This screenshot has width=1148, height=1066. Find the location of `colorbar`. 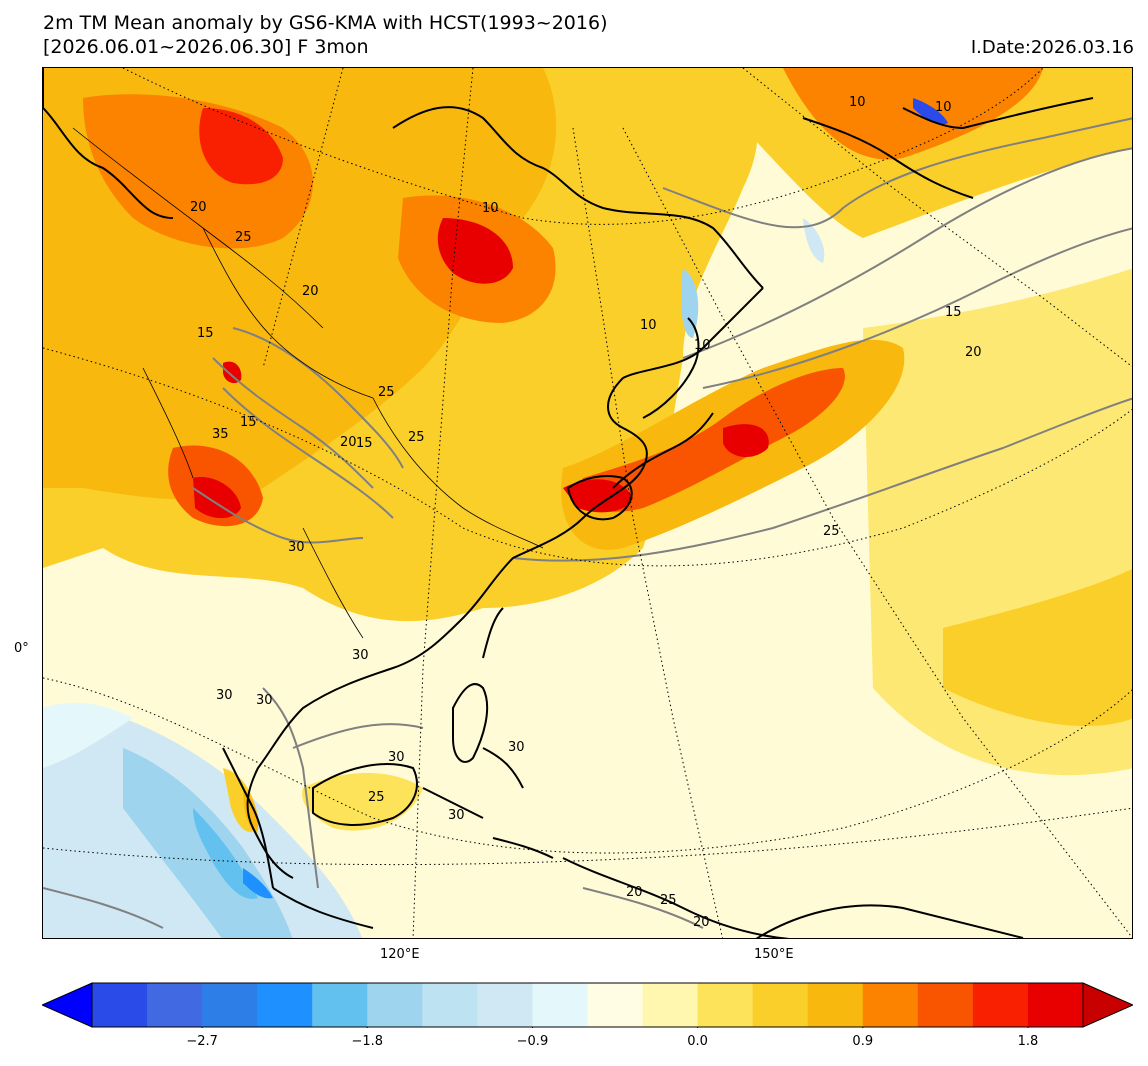

colorbar is located at coordinates (587, 1005).